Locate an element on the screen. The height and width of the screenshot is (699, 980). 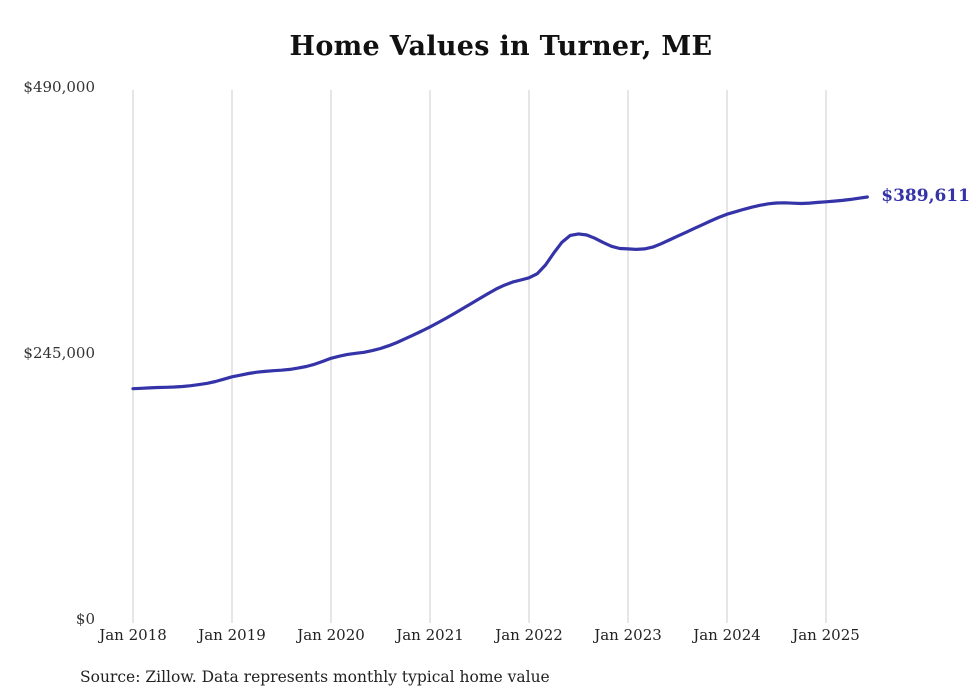
end-value-label: $389,611 is located at coordinates (925, 195).